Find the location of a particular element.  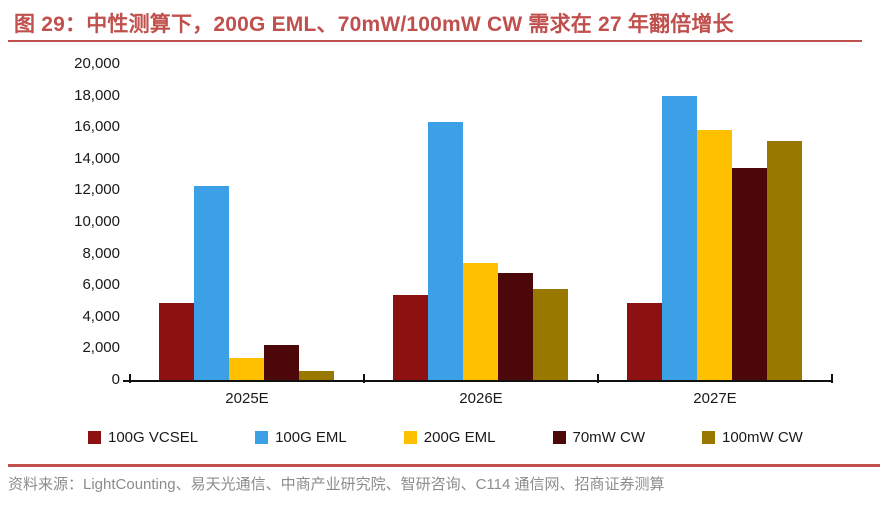

y-tick-label-0: 0 is located at coordinates (115, 379).